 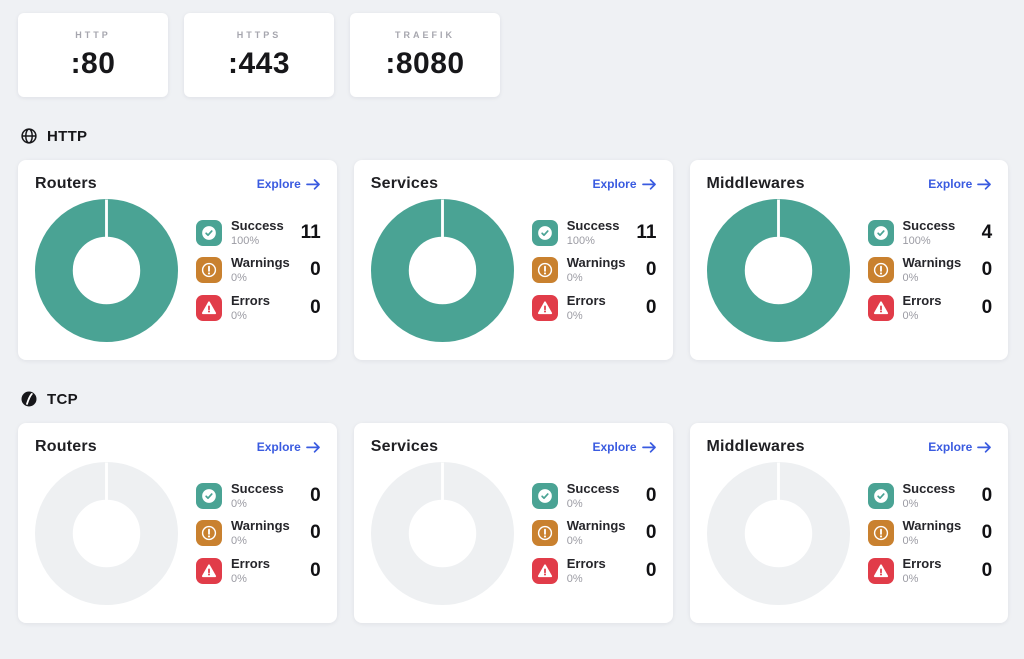 I want to click on legend: Success 0% 0 Warnings, so click(x=258, y=533).